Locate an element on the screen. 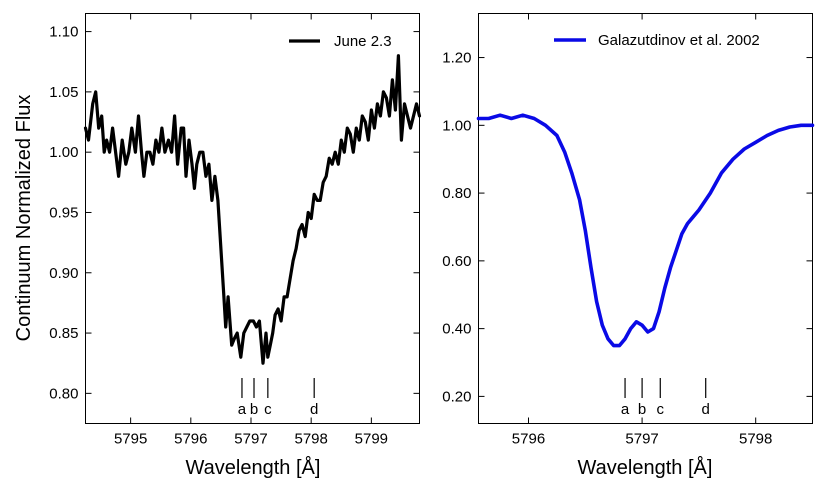 The height and width of the screenshot is (498, 830). right-marker-b-label: b is located at coordinates (642, 409).